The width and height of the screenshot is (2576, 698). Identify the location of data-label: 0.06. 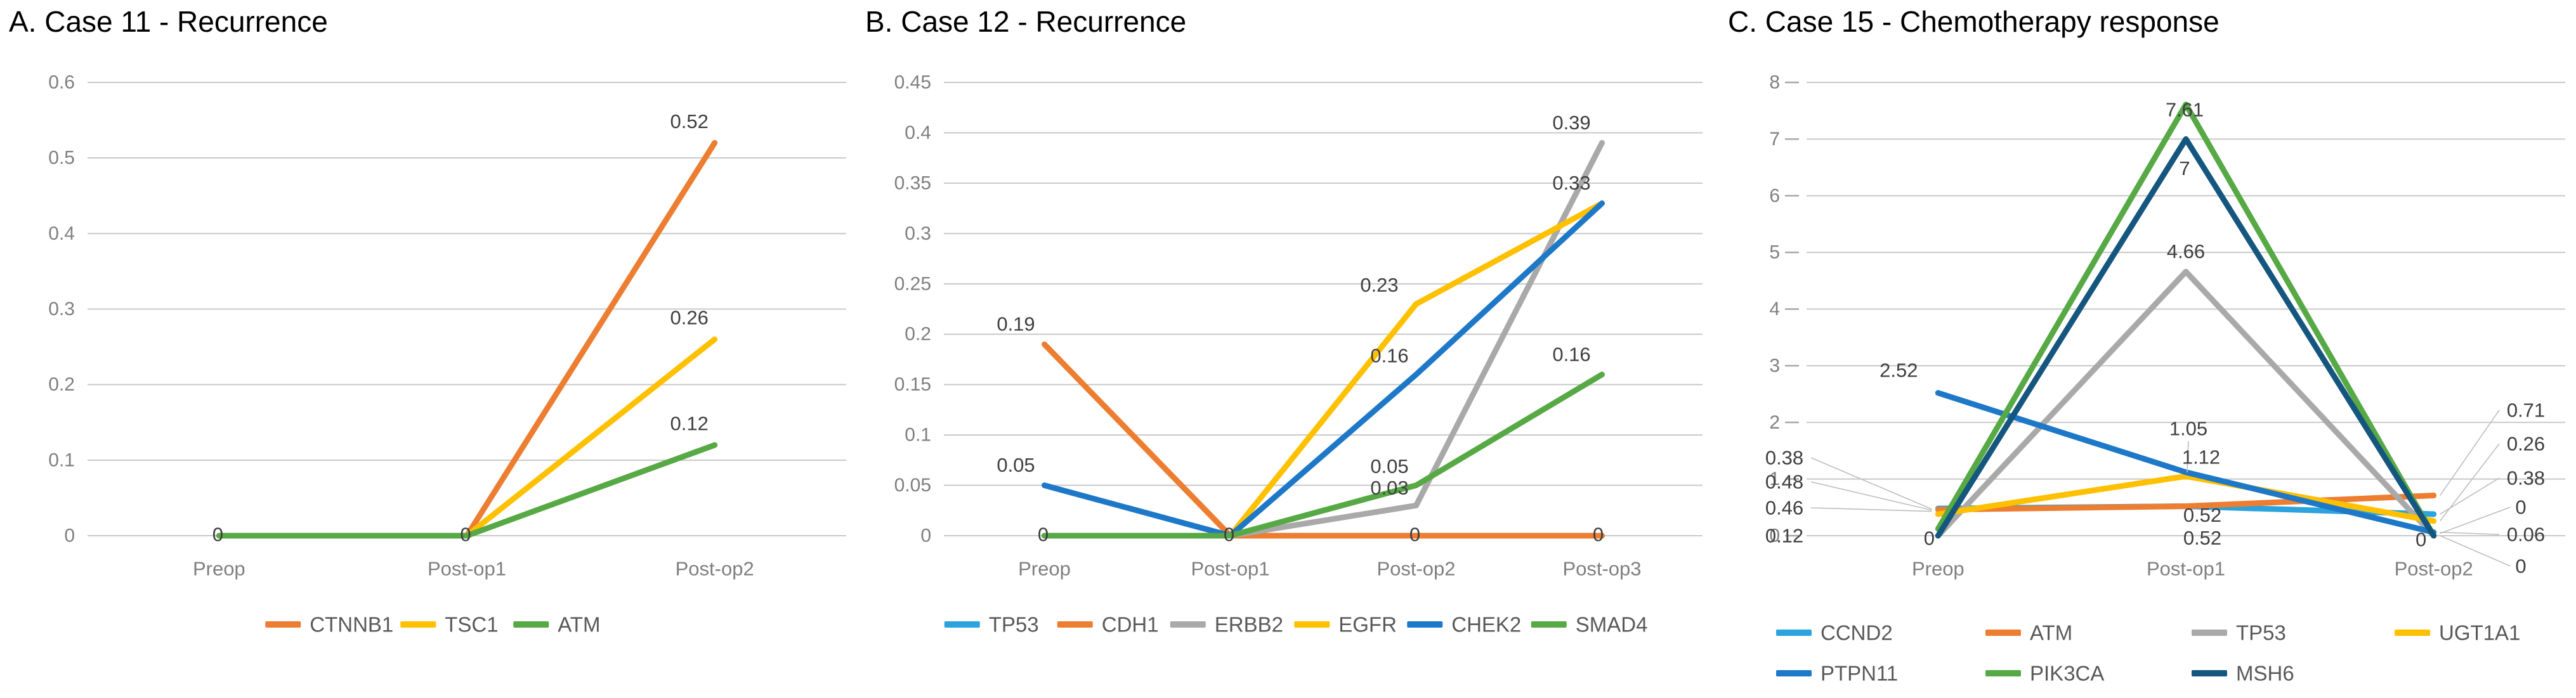
(2526, 535).